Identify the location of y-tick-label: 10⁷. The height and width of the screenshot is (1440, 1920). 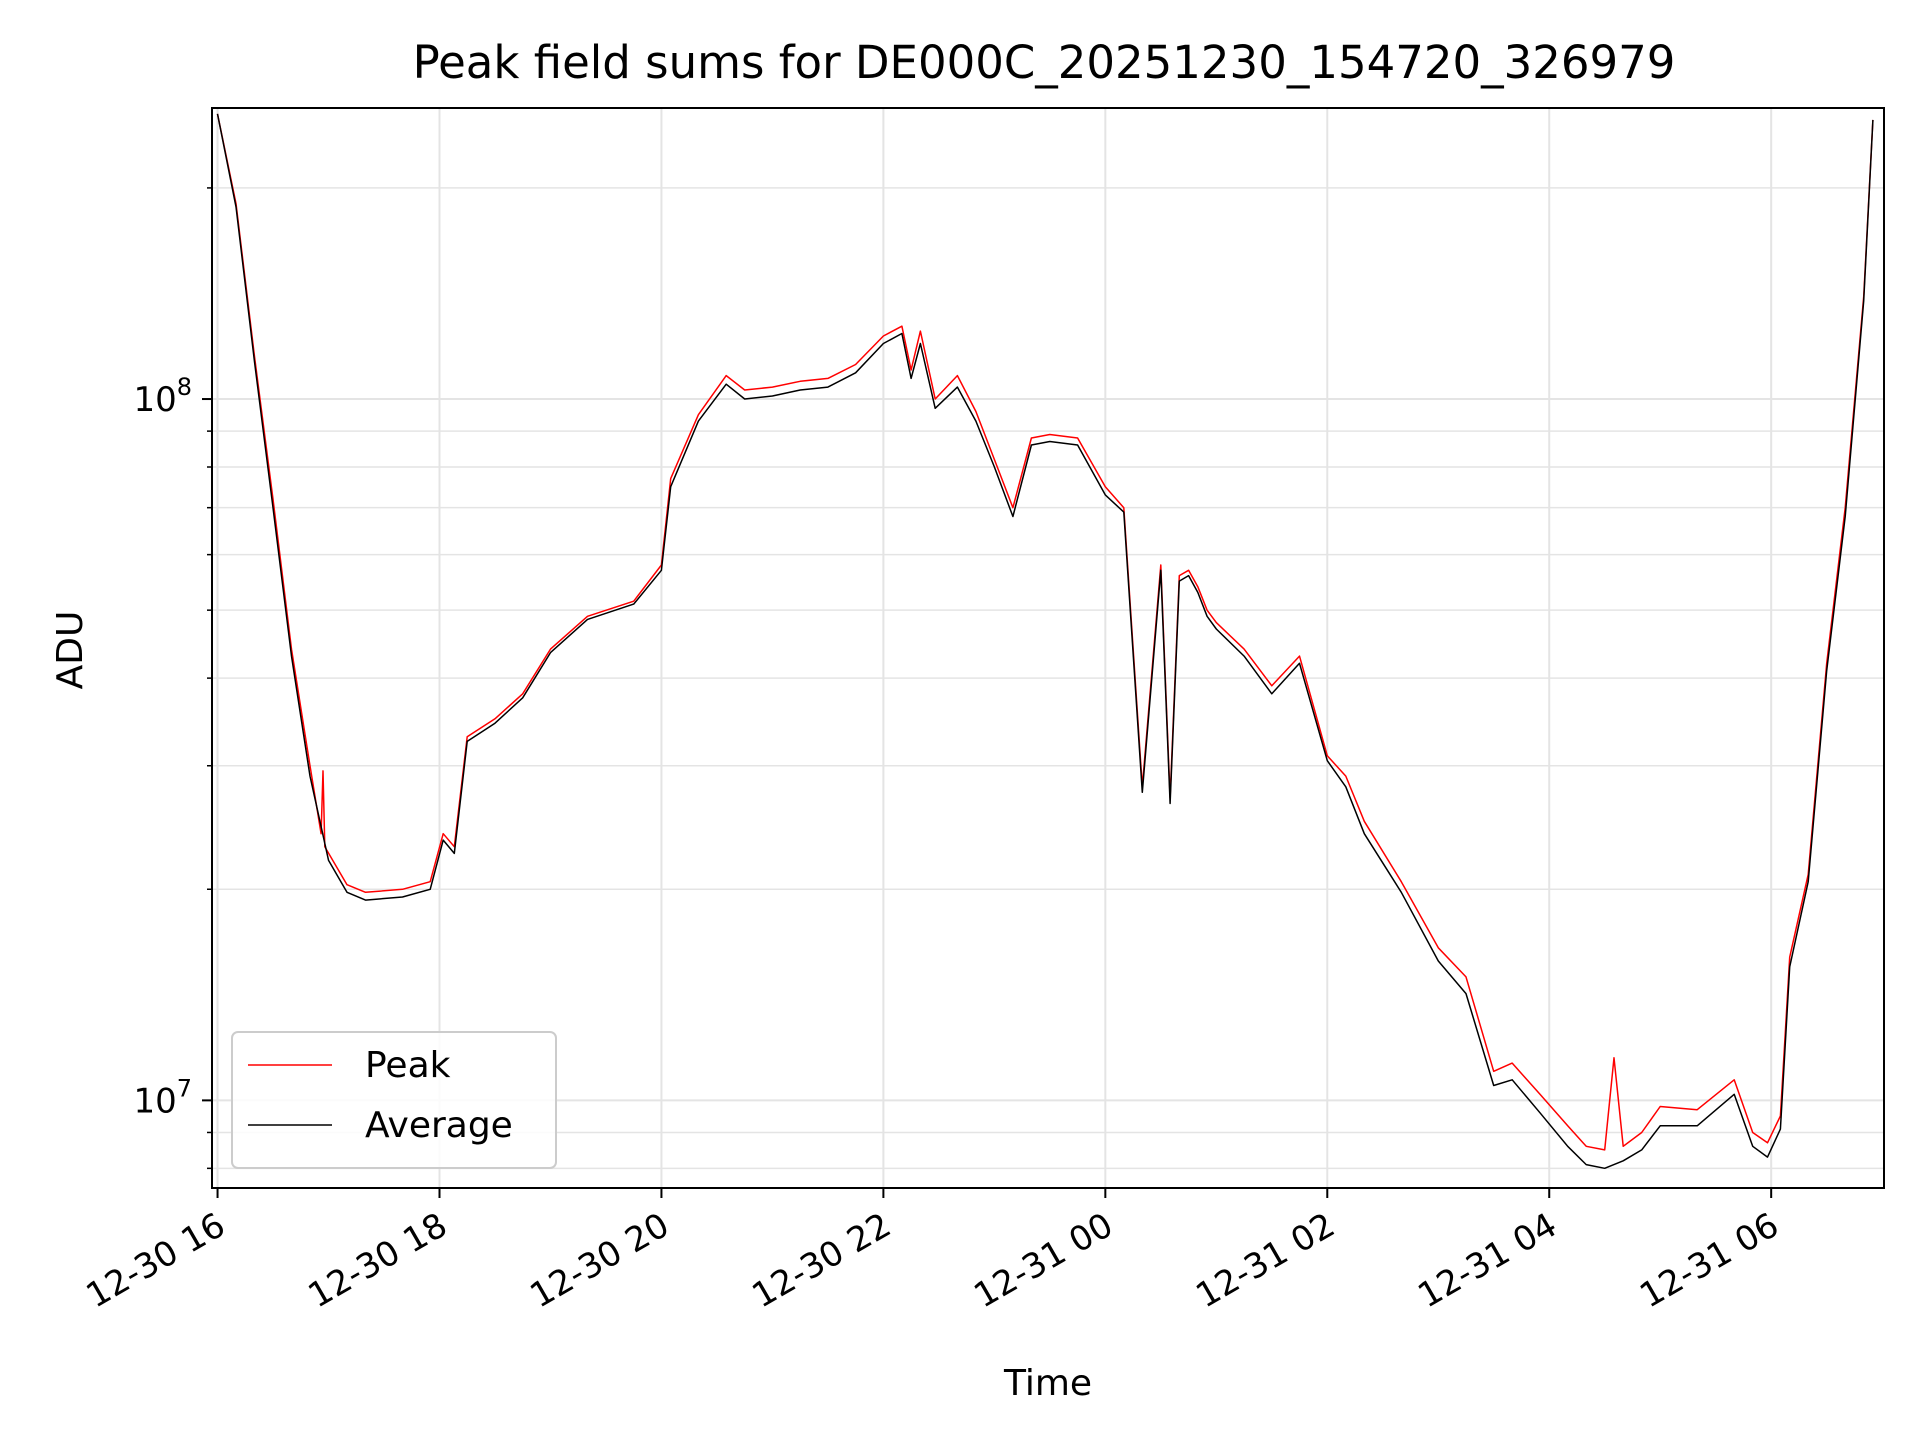
(162, 1097).